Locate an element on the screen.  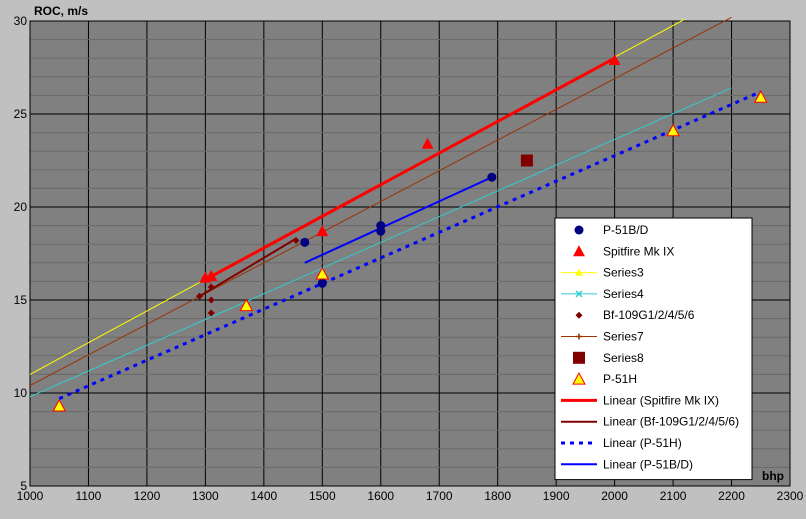
legend-label: Linear (Spitfire Mk IX) is located at coordinates (661, 400).